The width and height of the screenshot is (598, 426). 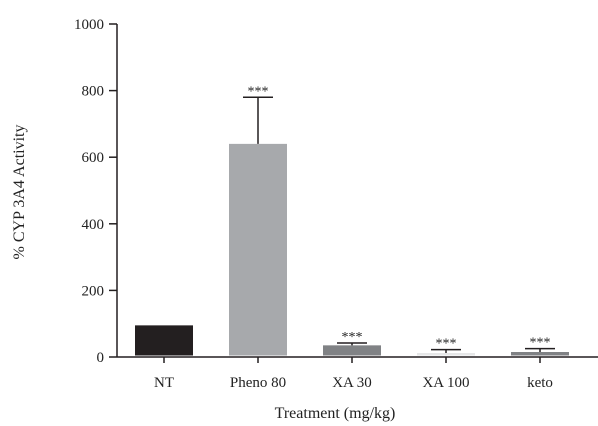 I want to click on x-tick-label-pheno-80: Pheno 80, so click(x=258, y=383).